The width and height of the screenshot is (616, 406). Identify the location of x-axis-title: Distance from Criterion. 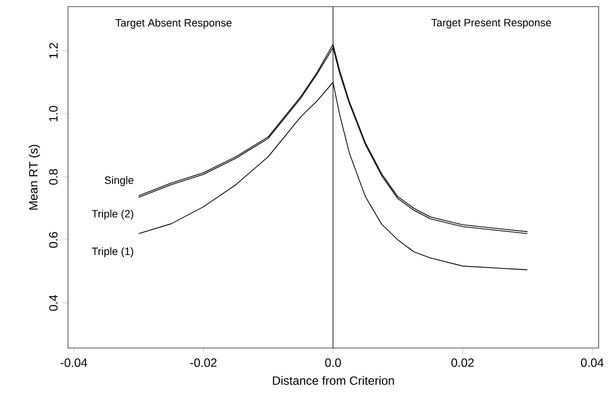
(333, 380).